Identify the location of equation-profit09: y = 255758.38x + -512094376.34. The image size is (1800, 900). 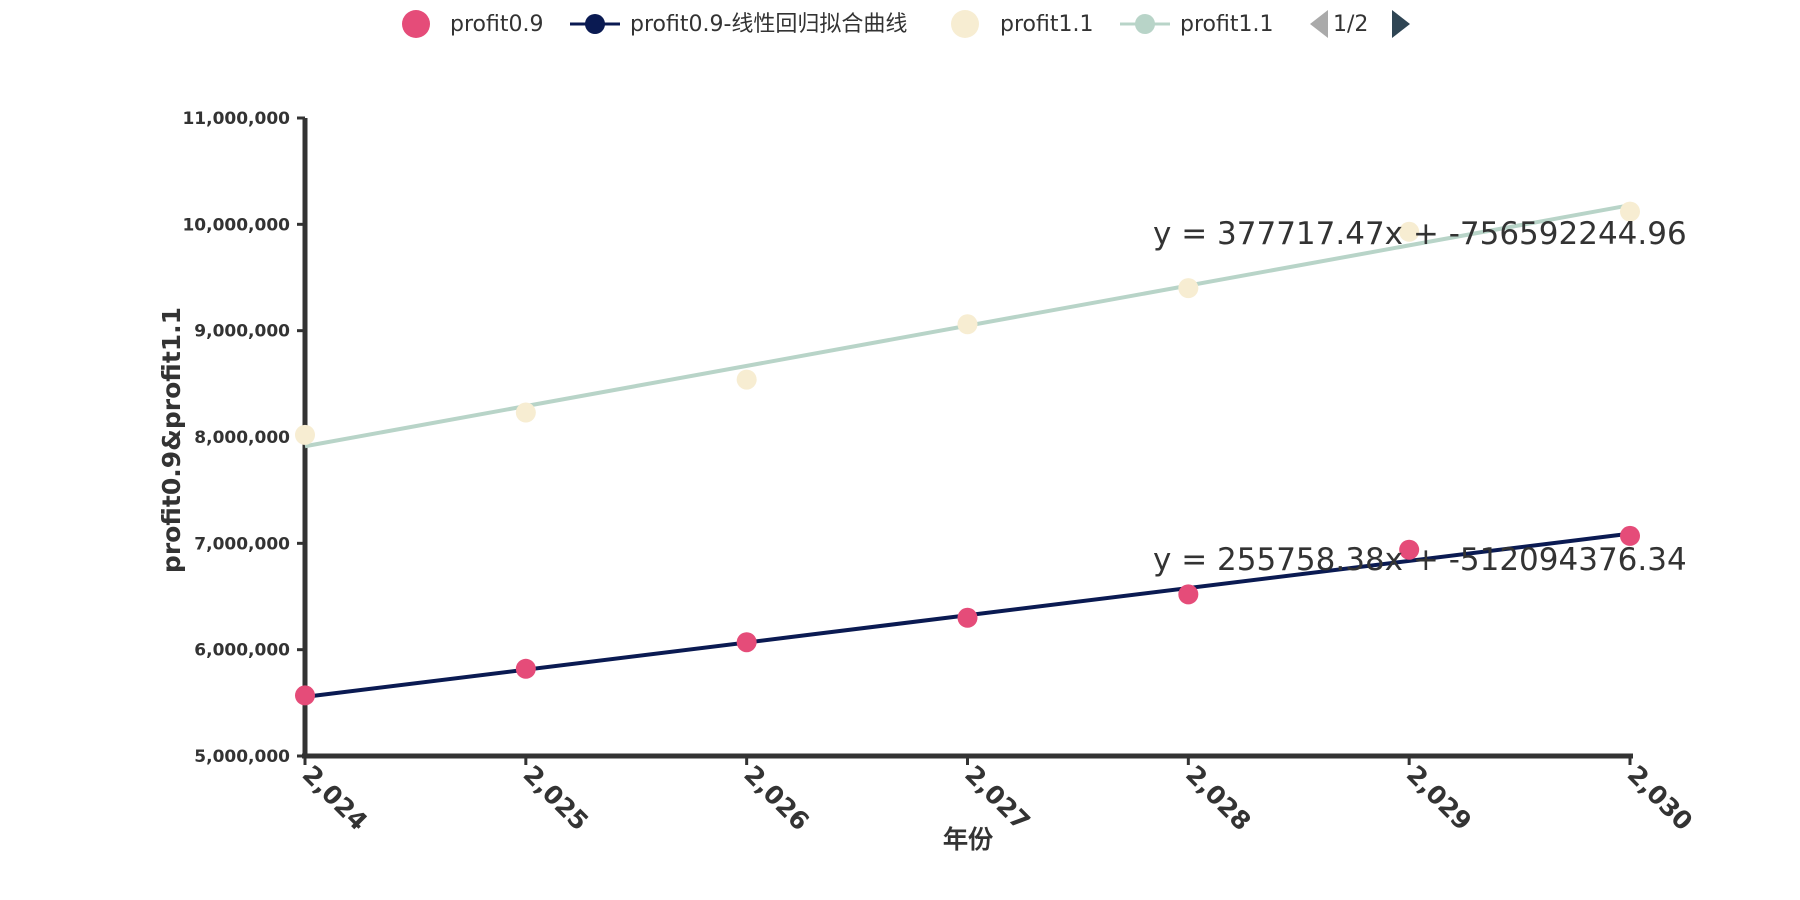
(1420, 560).